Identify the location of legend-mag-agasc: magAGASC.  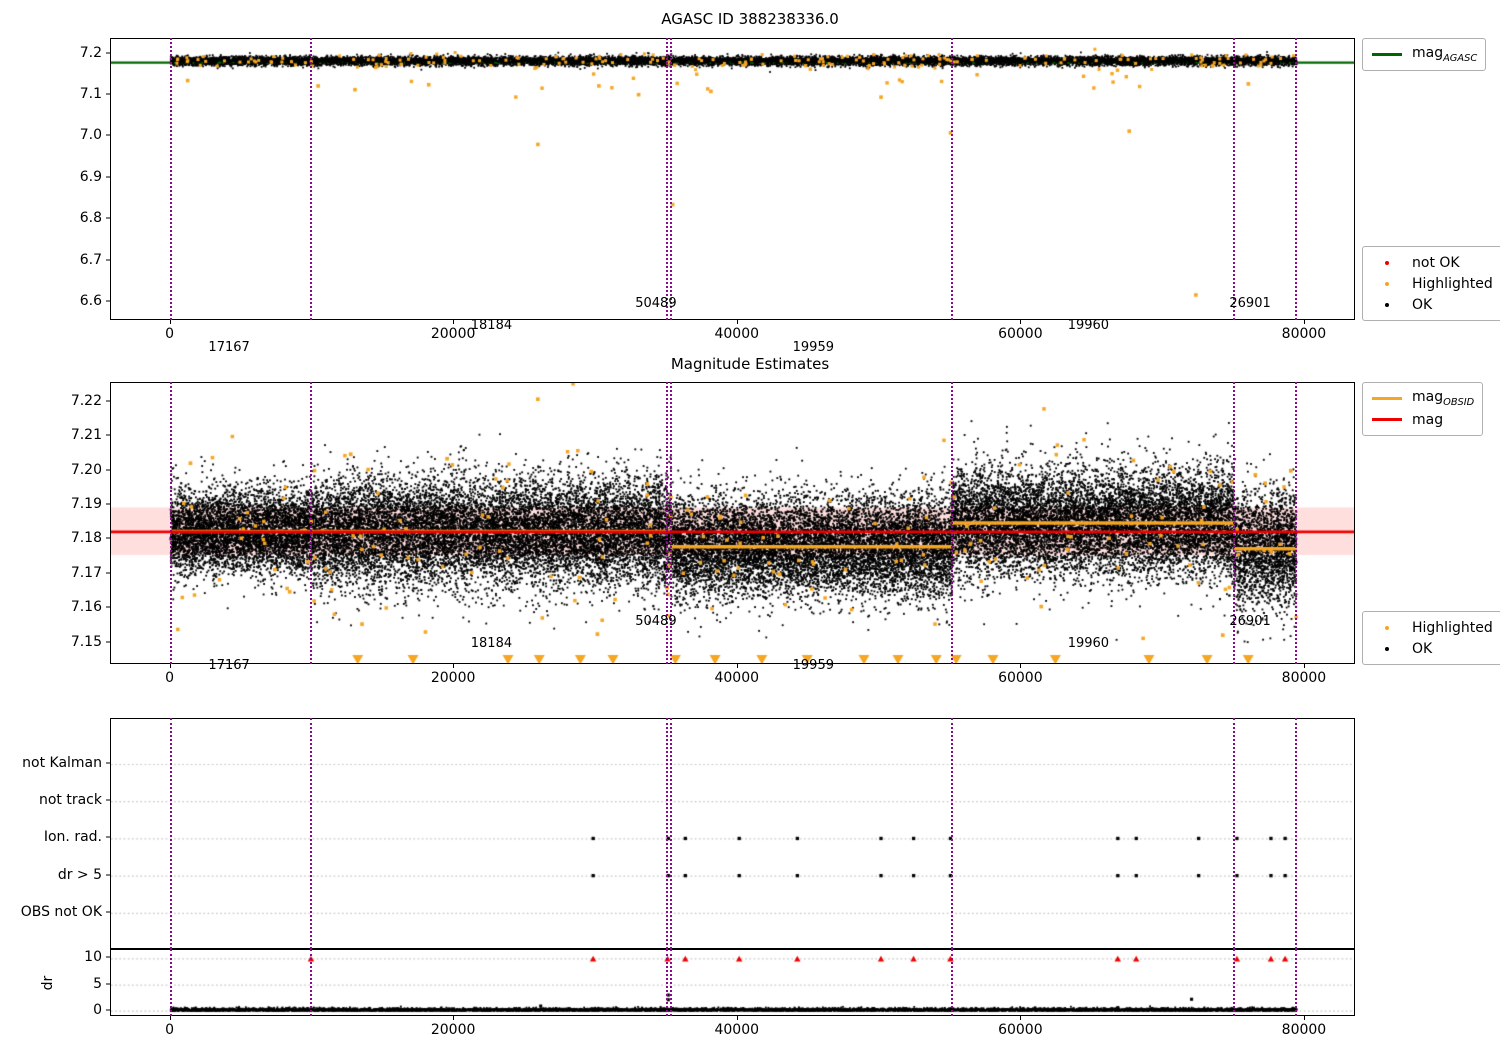
(1424, 54).